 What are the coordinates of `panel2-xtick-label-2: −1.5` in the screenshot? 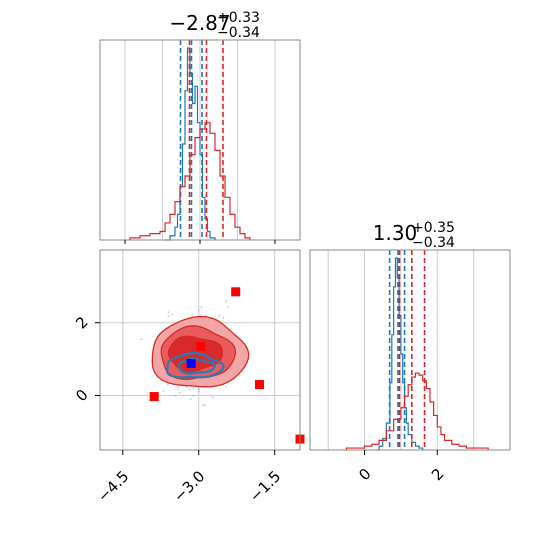 It's located at (265, 486).